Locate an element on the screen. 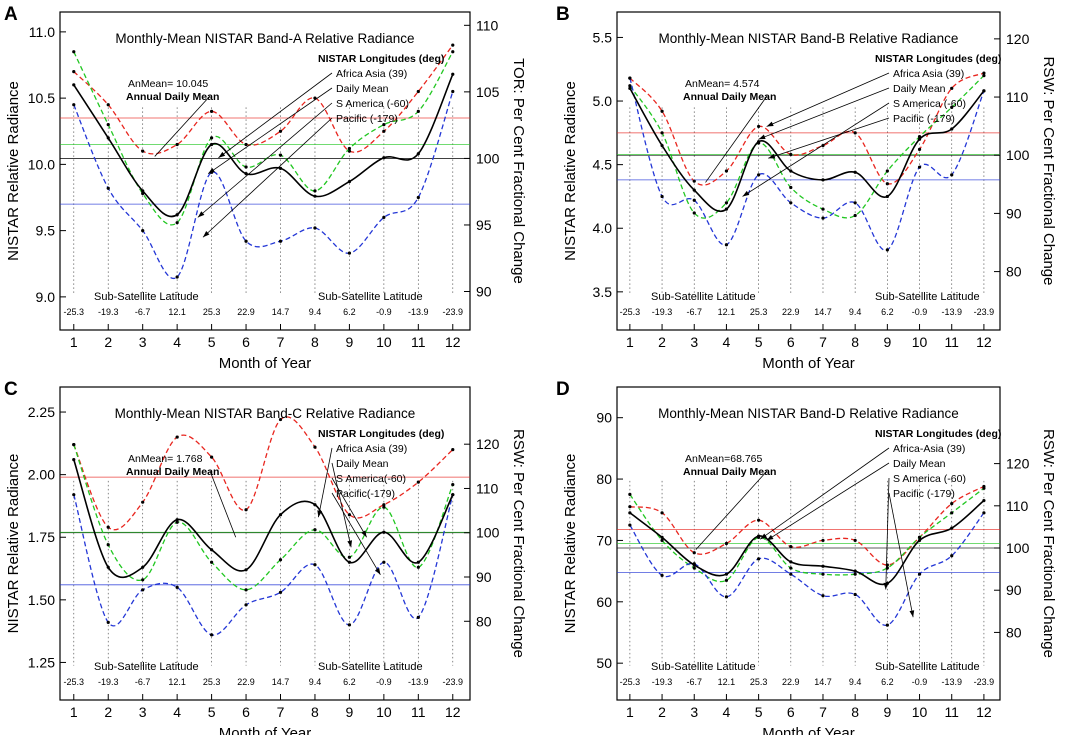 This screenshot has width=1072, height=735. legend-entry: Africa Asia (39) is located at coordinates (928, 74).